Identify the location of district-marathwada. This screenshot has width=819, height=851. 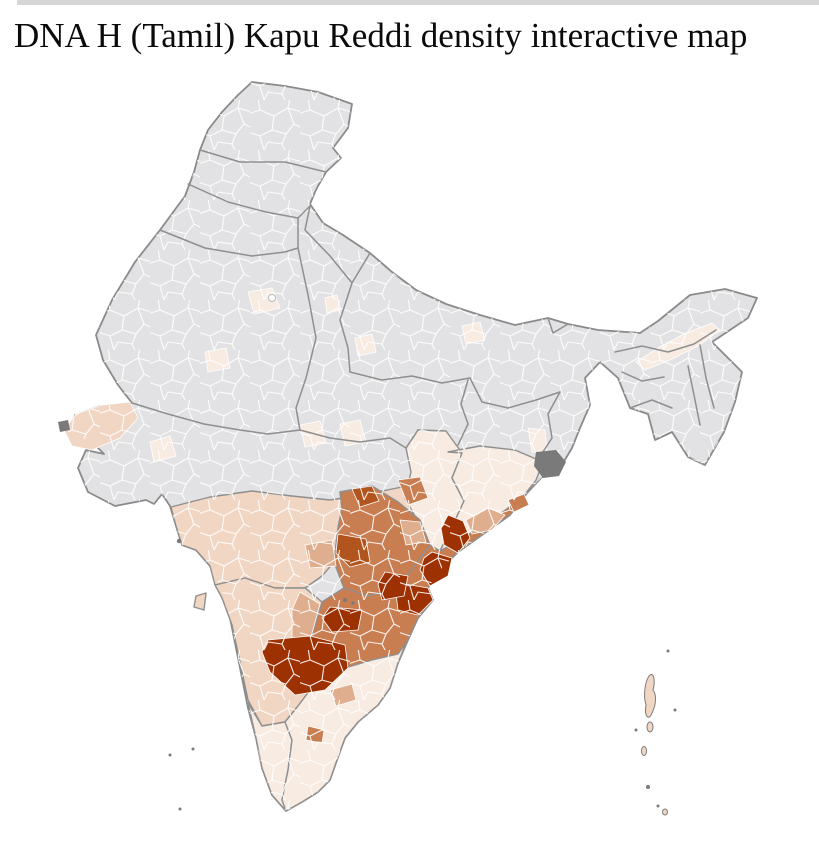
(320, 554).